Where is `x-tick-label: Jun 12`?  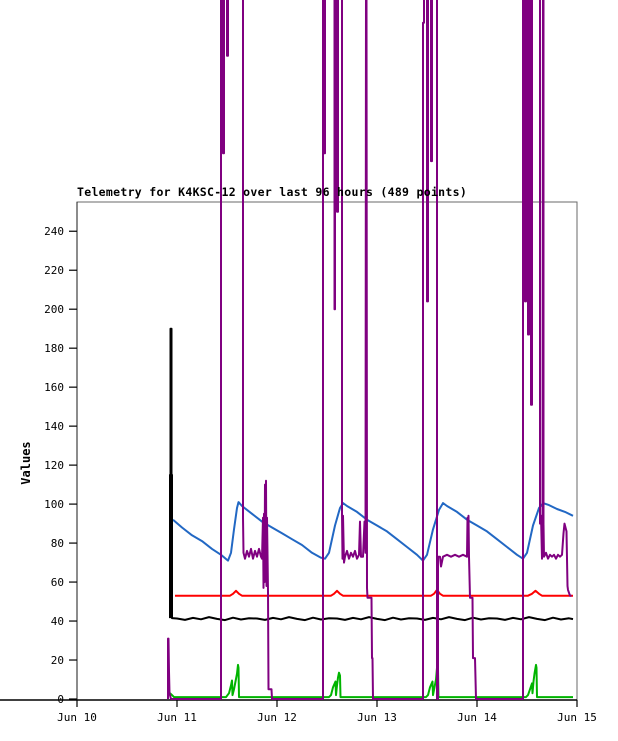 x-tick-label: Jun 12 is located at coordinates (277, 717).